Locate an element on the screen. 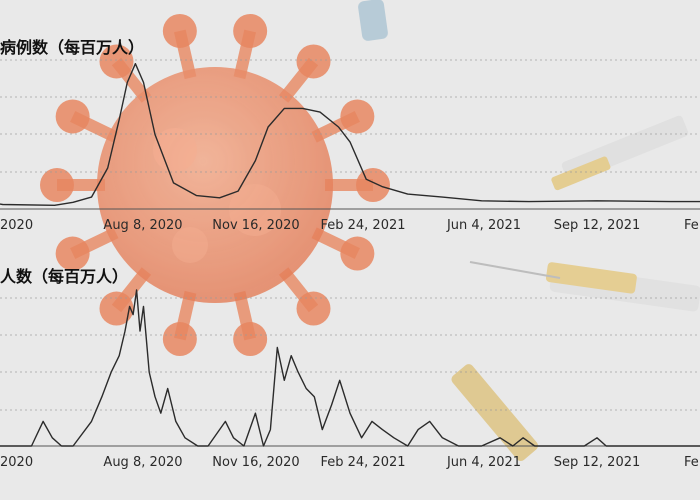 The width and height of the screenshot is (700, 500). x-tick-label-cases-1: Aug 8, 2020 is located at coordinates (143, 225).